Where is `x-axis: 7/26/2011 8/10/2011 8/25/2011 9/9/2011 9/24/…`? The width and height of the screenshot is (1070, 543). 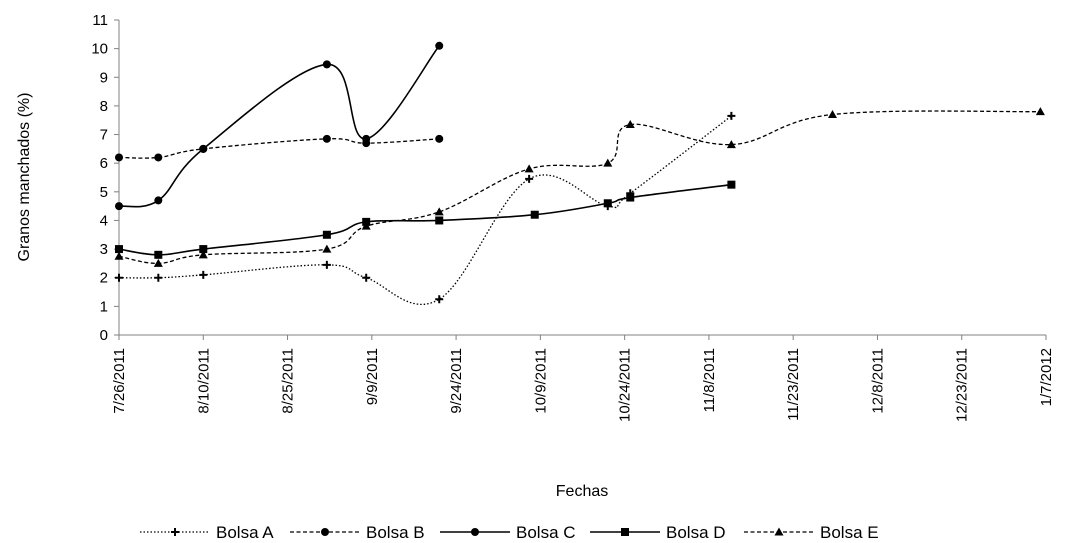 x-axis: 7/26/2011 8/10/2011 8/25/2011 9/9/2011 9/24/… is located at coordinates (583, 378).